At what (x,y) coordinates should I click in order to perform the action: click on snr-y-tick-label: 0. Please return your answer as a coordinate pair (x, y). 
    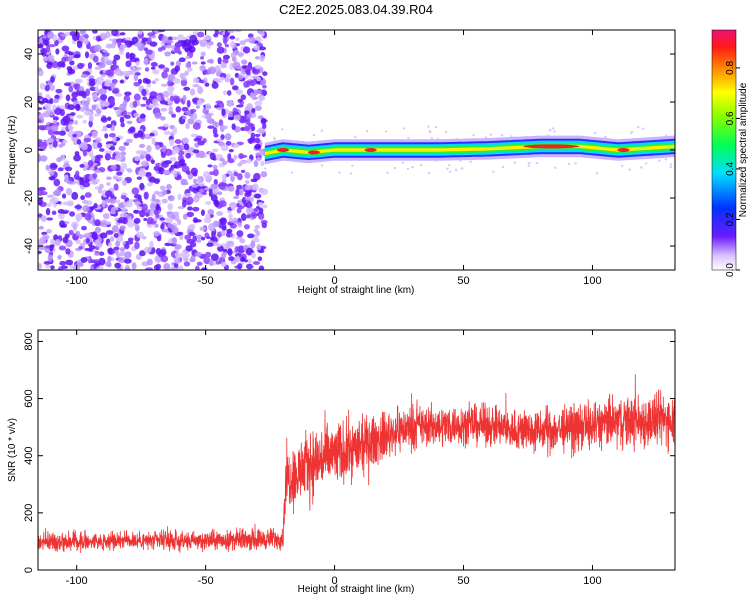
    Looking at the image, I should click on (29, 570).